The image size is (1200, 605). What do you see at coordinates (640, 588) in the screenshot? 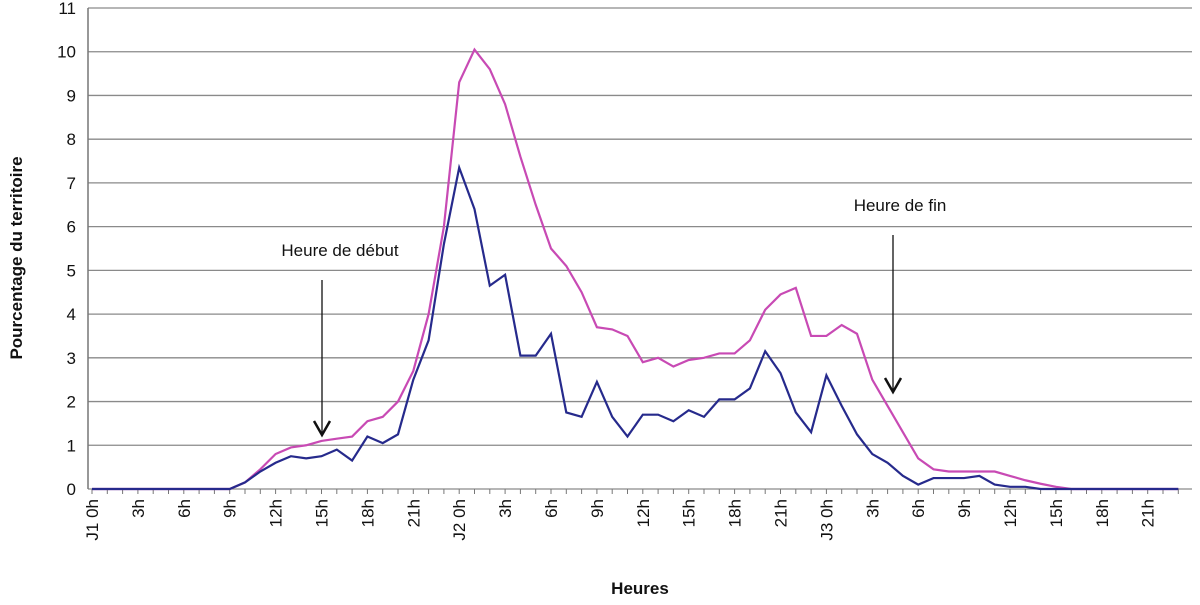
I see `x-axis-label: Heures` at bounding box center [640, 588].